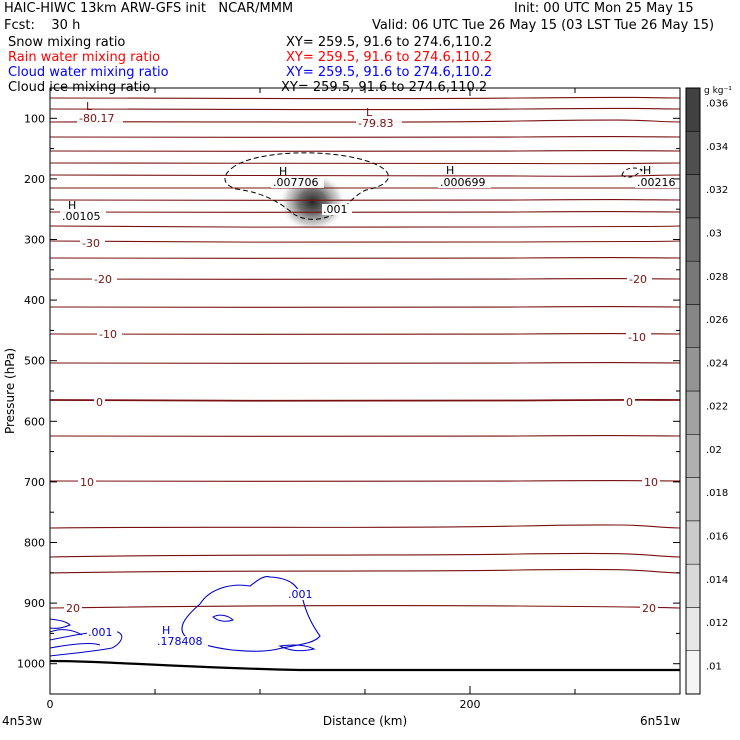 Image resolution: width=740 pixels, height=740 pixels. I want to click on colorbar-tick-label: .022, so click(717, 407).